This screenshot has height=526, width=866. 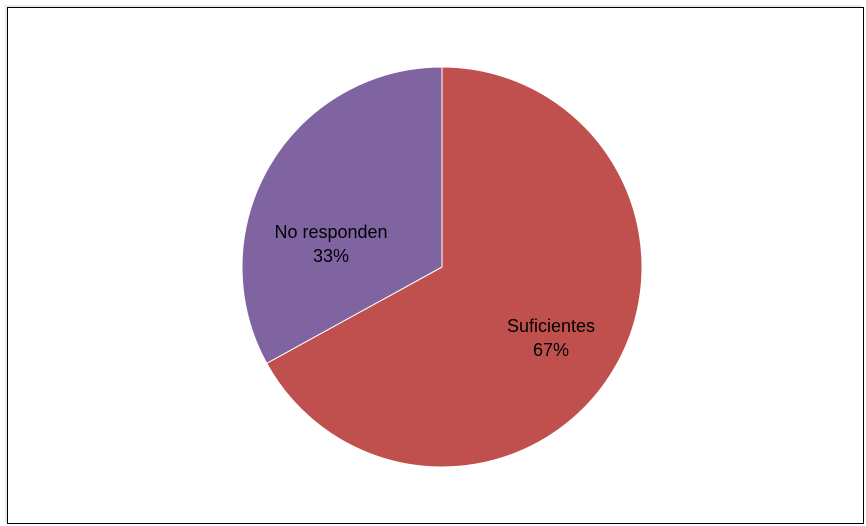 What do you see at coordinates (331, 256) in the screenshot?
I see `slice-percent-label: 33%` at bounding box center [331, 256].